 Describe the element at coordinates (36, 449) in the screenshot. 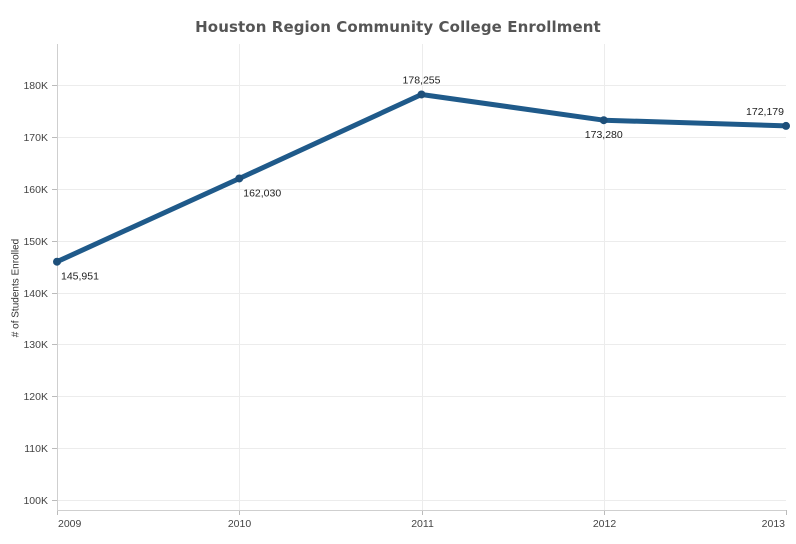

I see `y-tick-label: 110K` at that location.